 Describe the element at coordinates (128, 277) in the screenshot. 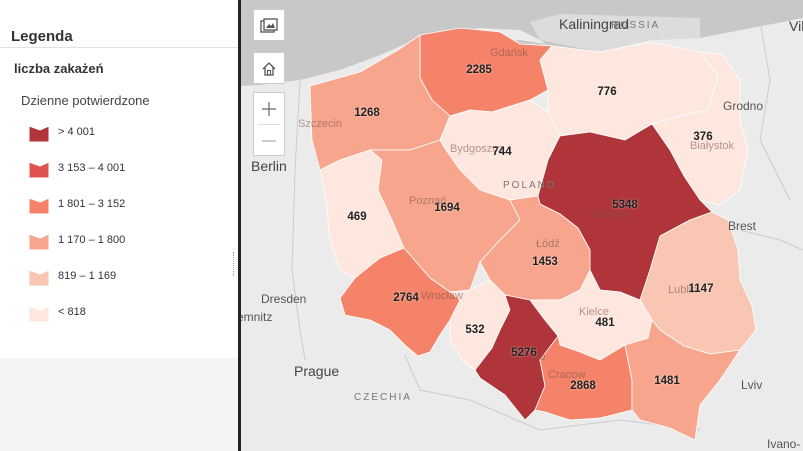

I see `legend-class-4: 819 – 1 169` at that location.